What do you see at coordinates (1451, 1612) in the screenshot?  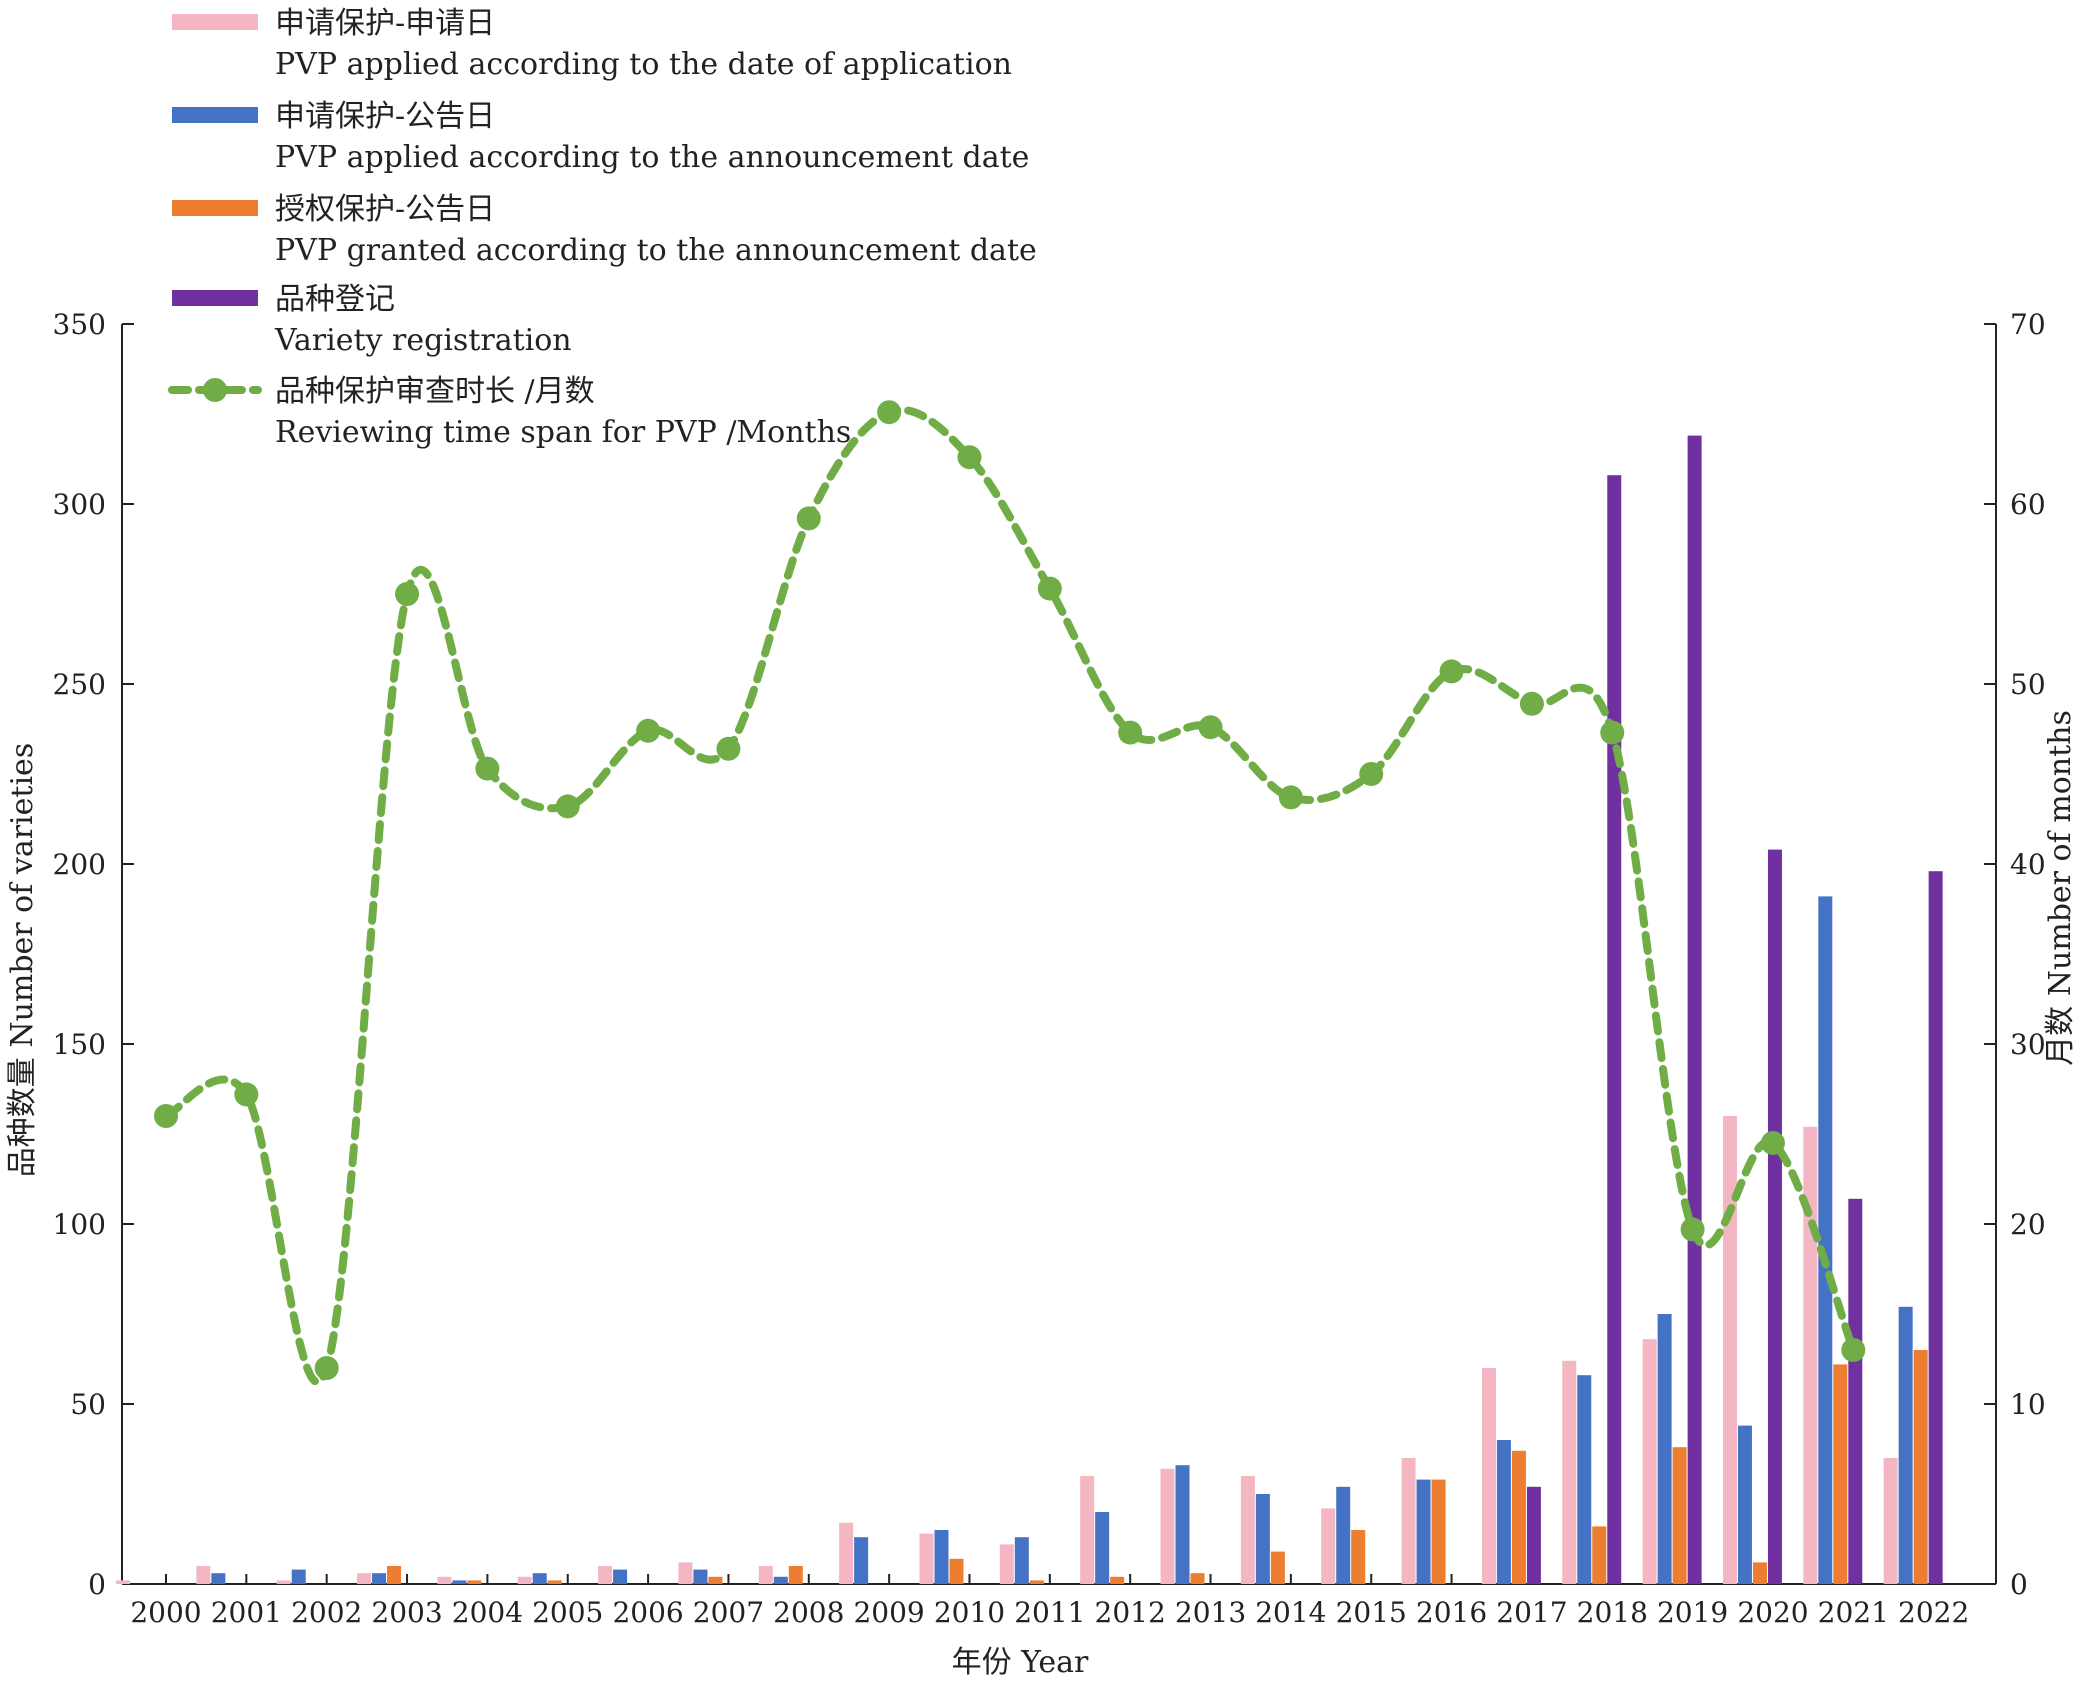 I see `x-tick-label: 2016` at bounding box center [1451, 1612].